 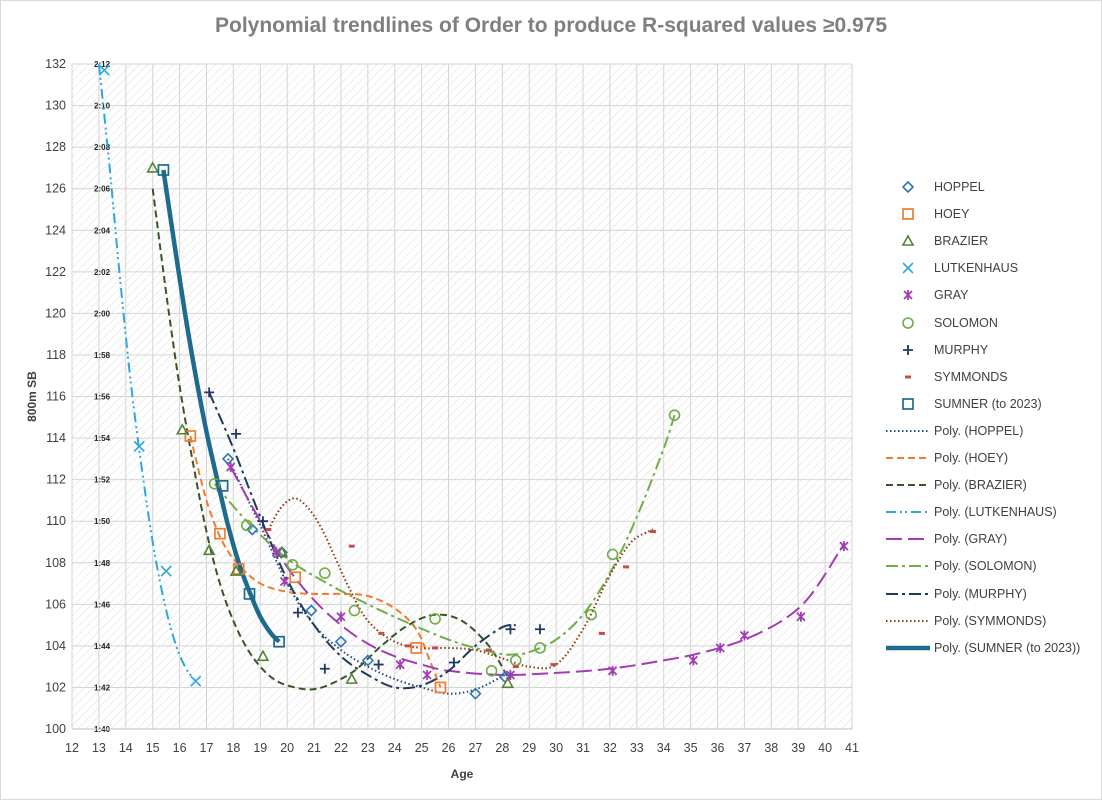 I want to click on legend-item-solomon: SOLOMON, so click(x=941, y=323).